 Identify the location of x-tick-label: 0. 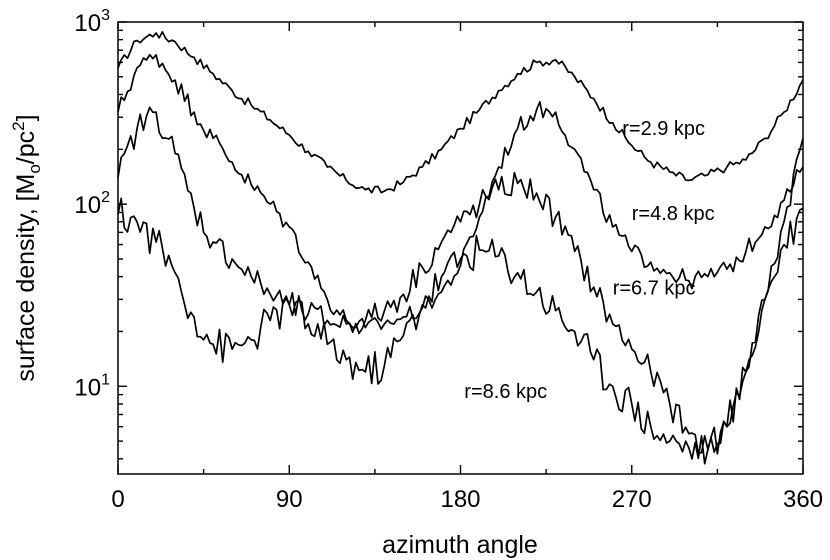
(117, 499).